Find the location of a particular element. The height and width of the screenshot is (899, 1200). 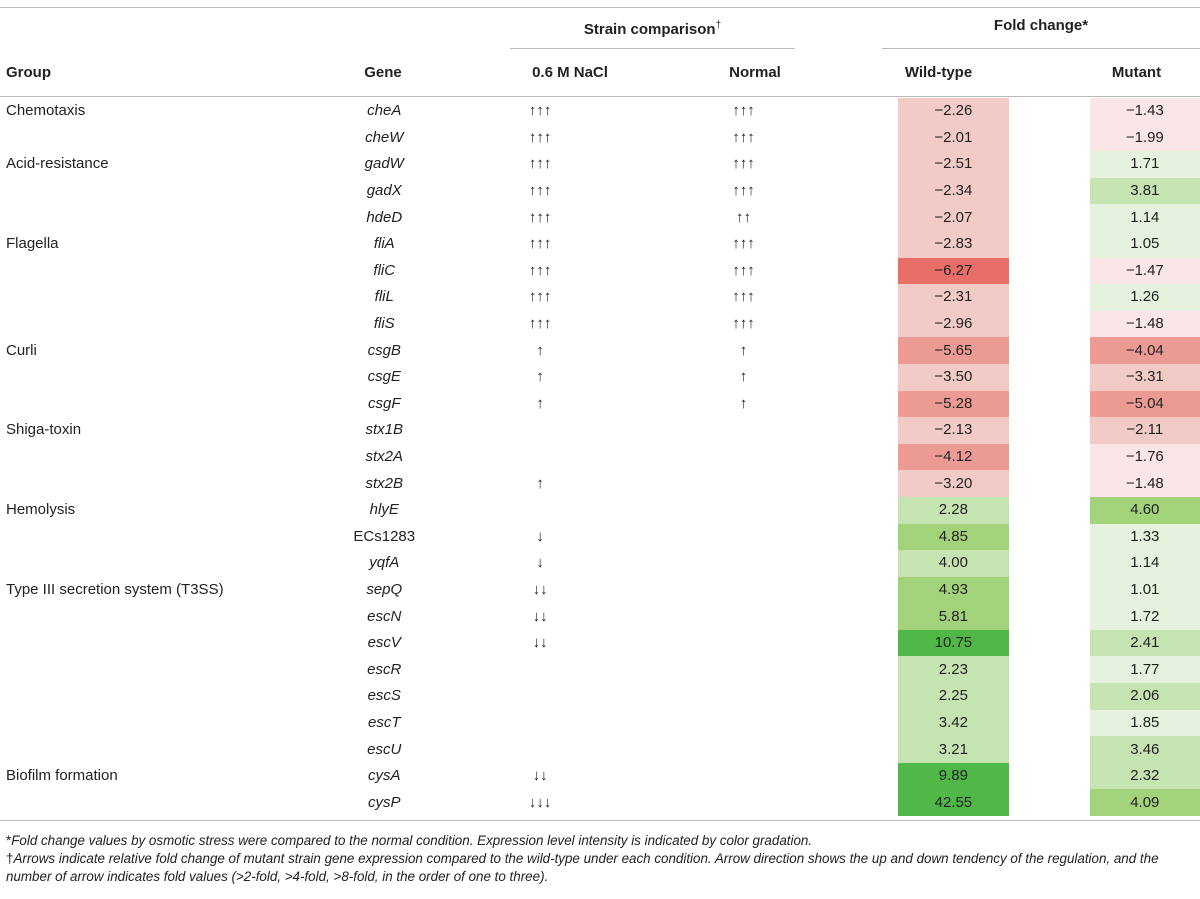

mutant-value-cell: 4.09 is located at coordinates (1144, 803).